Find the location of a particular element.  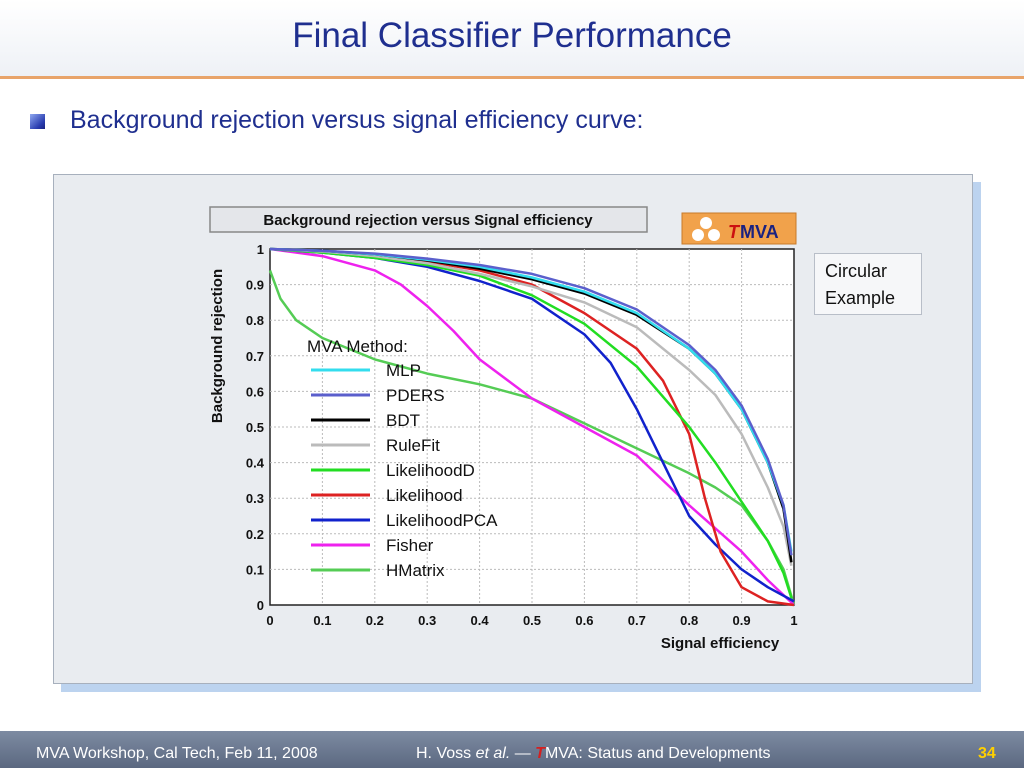

slide-title: Final Classifier Performance is located at coordinates (512, 35).